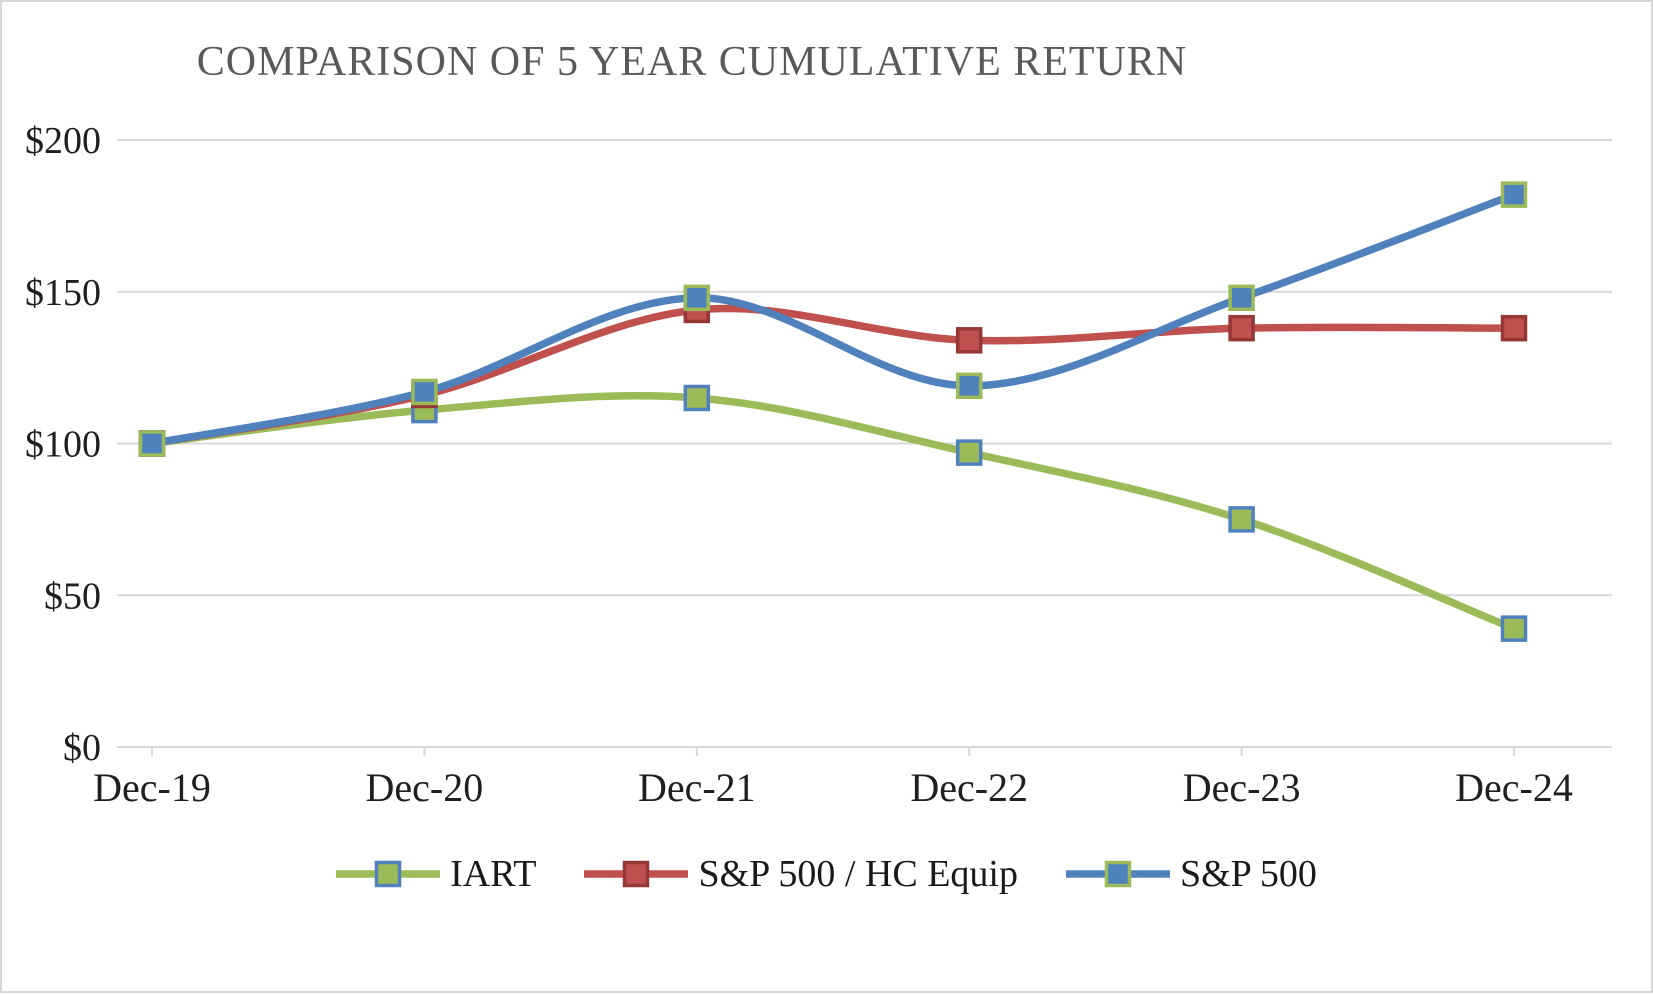  What do you see at coordinates (1514, 787) in the screenshot?
I see `x-axis-tick-label: Dec-24` at bounding box center [1514, 787].